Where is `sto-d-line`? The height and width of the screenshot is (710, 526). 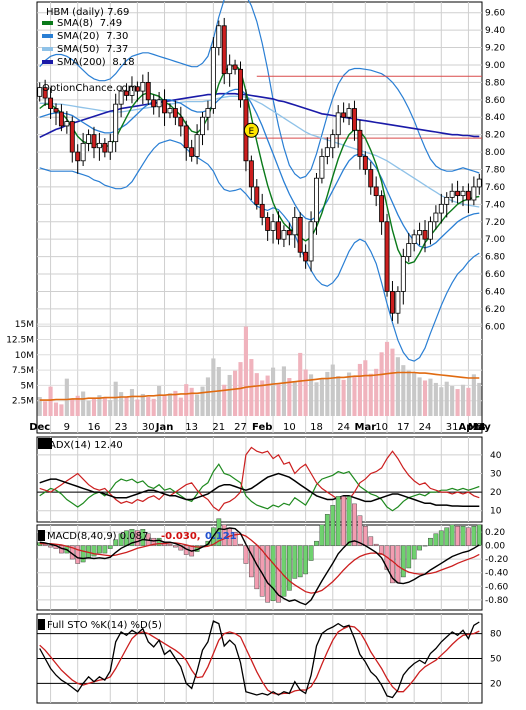
sto-d-line is located at coordinates (259, 660).